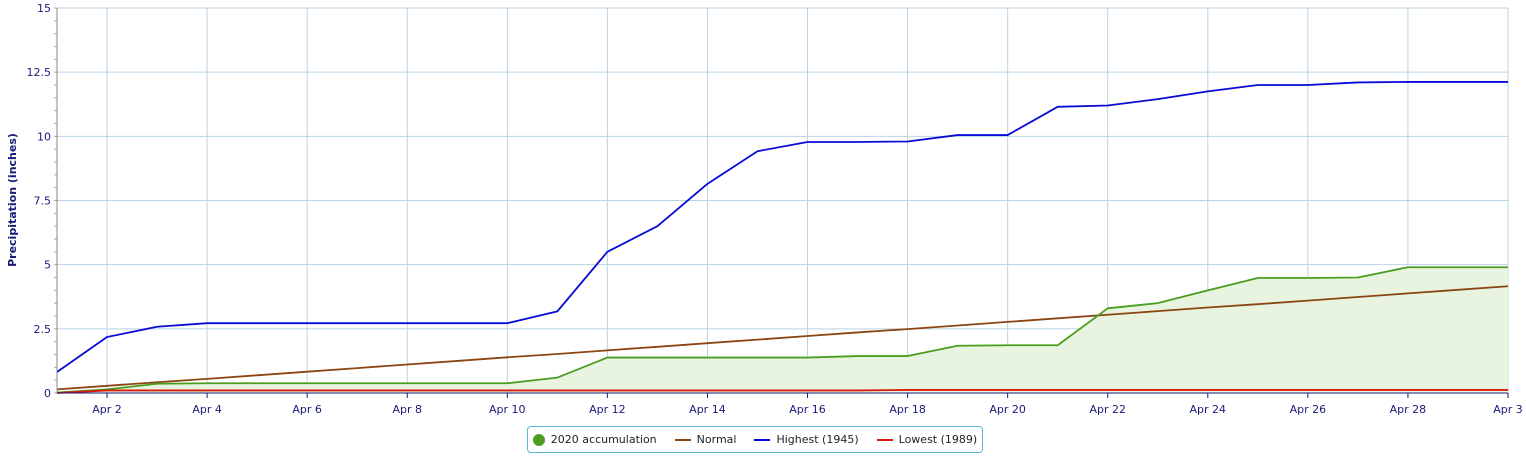  What do you see at coordinates (607, 409) in the screenshot?
I see `x-tick-label: Apr 12` at bounding box center [607, 409].